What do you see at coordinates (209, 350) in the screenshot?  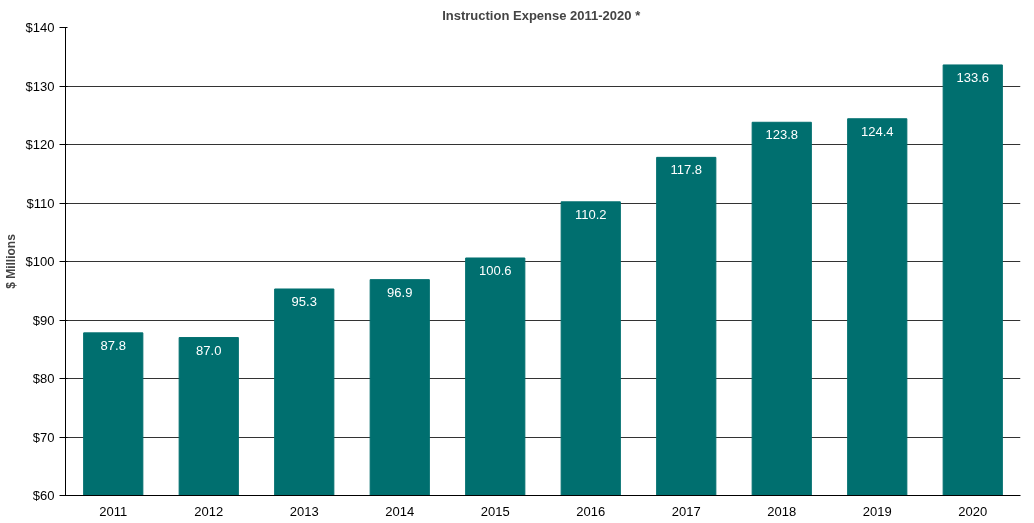 I see `data-label: 87.0` at bounding box center [209, 350].